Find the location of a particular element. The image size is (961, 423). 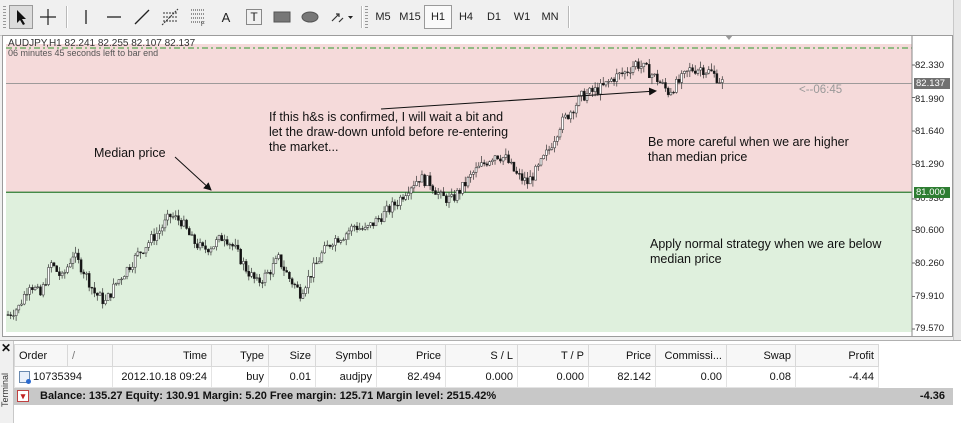

col-size: Size is located at coordinates (292, 355).